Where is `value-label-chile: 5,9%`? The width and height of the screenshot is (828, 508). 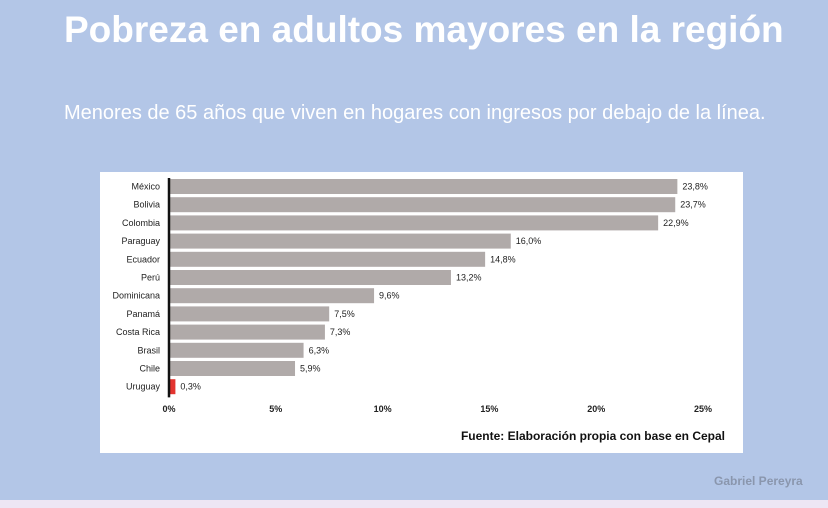 value-label-chile: 5,9% is located at coordinates (310, 369).